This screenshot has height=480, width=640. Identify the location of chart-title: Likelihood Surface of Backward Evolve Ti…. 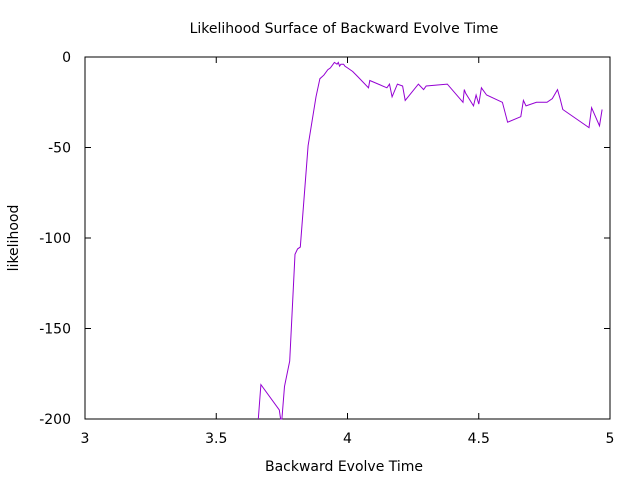
(344, 29).